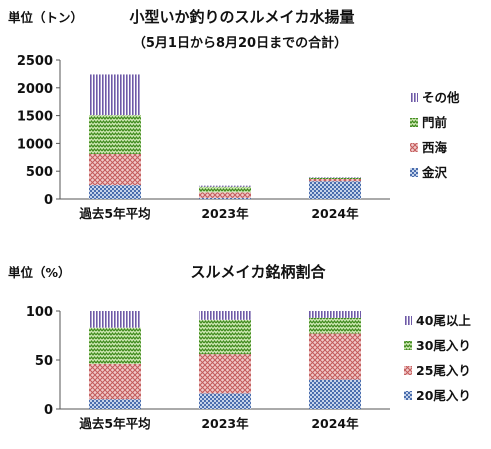  Describe the element at coordinates (443, 370) in the screenshot. I see `legend-label: 25尾入り` at that location.